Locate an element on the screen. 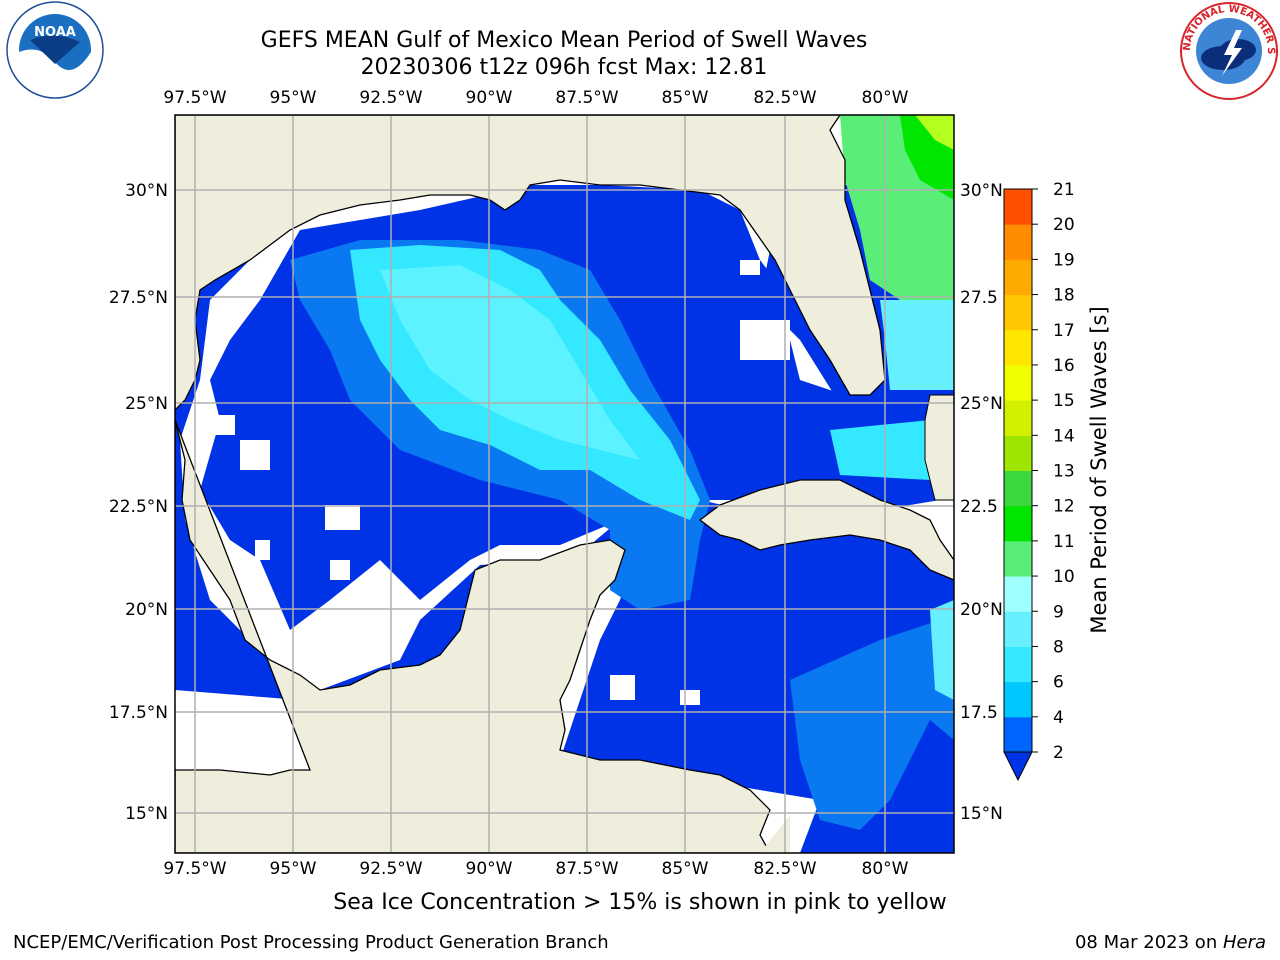 The height and width of the screenshot is (960, 1280). land-cuba is located at coordinates (826, 530).